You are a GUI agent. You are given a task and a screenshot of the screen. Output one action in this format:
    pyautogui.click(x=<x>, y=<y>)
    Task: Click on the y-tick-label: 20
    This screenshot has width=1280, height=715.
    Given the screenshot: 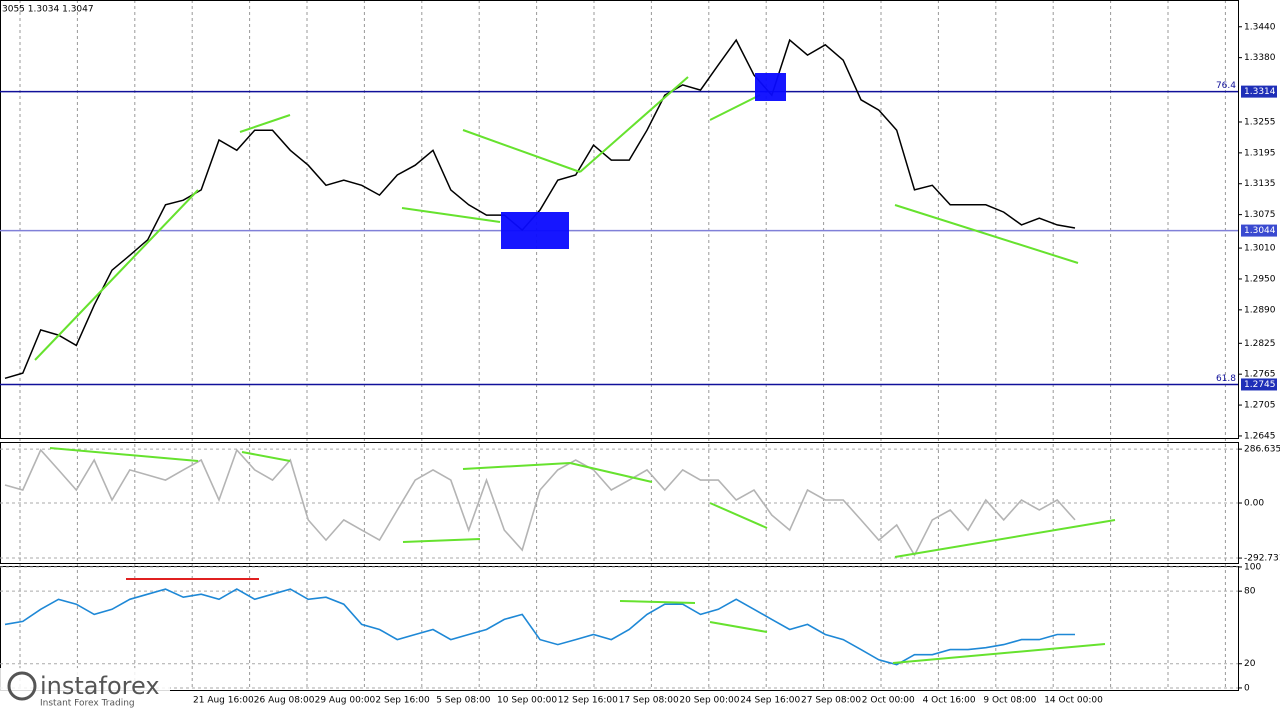 What is the action you would take?
    pyautogui.click(x=1250, y=664)
    